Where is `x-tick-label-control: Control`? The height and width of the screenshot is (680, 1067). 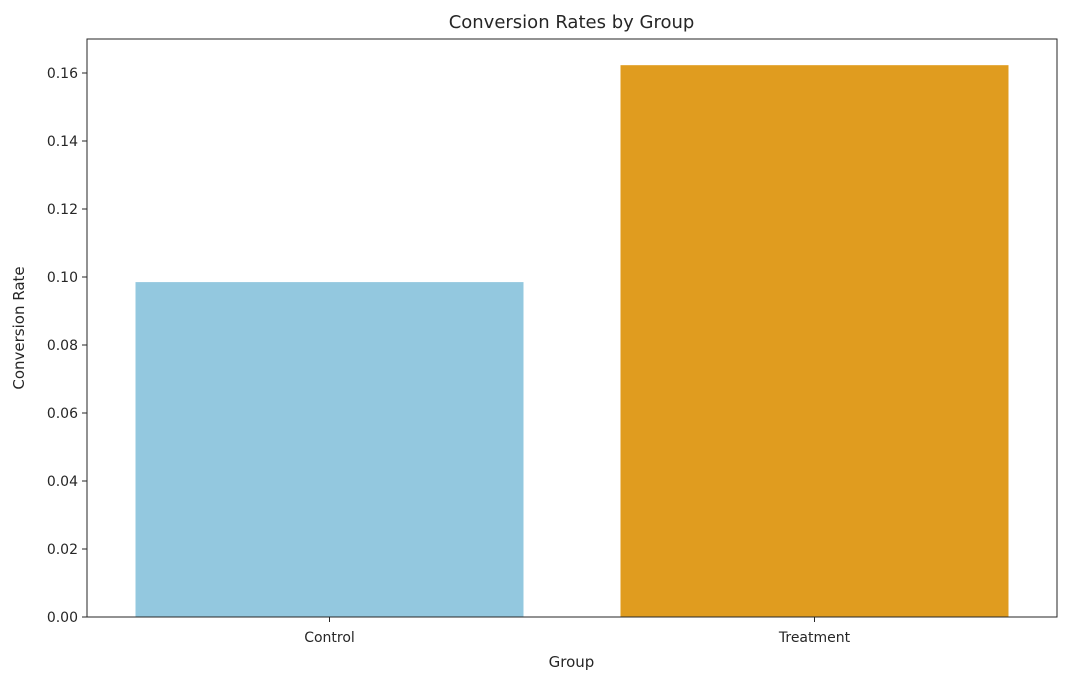
x-tick-label-control: Control is located at coordinates (329, 638).